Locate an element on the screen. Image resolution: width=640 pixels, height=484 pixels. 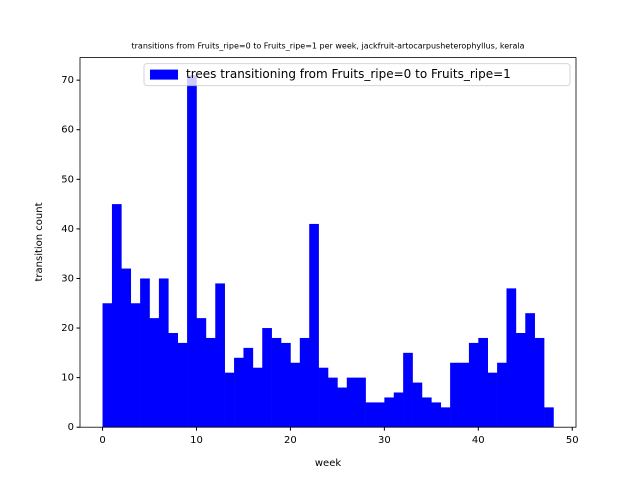
y-tick-label: 60 is located at coordinates (67, 130).